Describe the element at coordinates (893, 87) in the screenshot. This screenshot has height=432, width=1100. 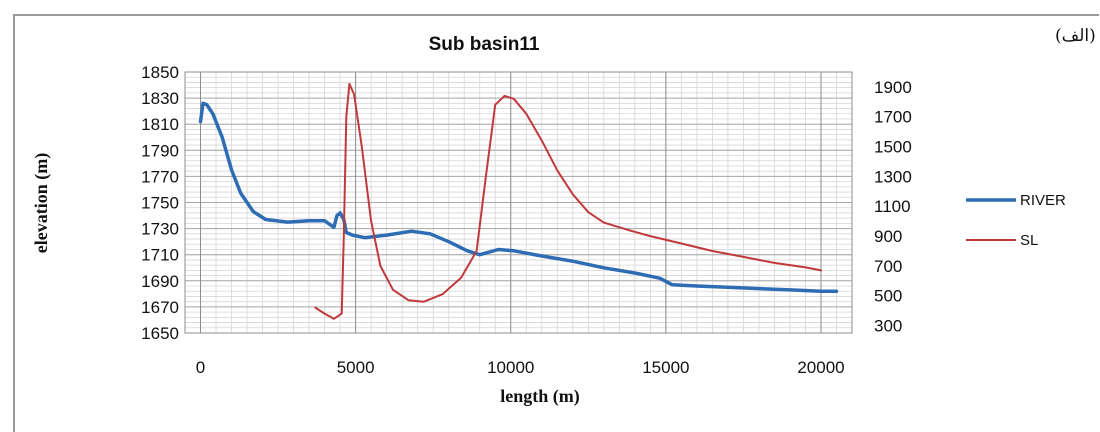
I see `y2-tick-label: 1900` at that location.